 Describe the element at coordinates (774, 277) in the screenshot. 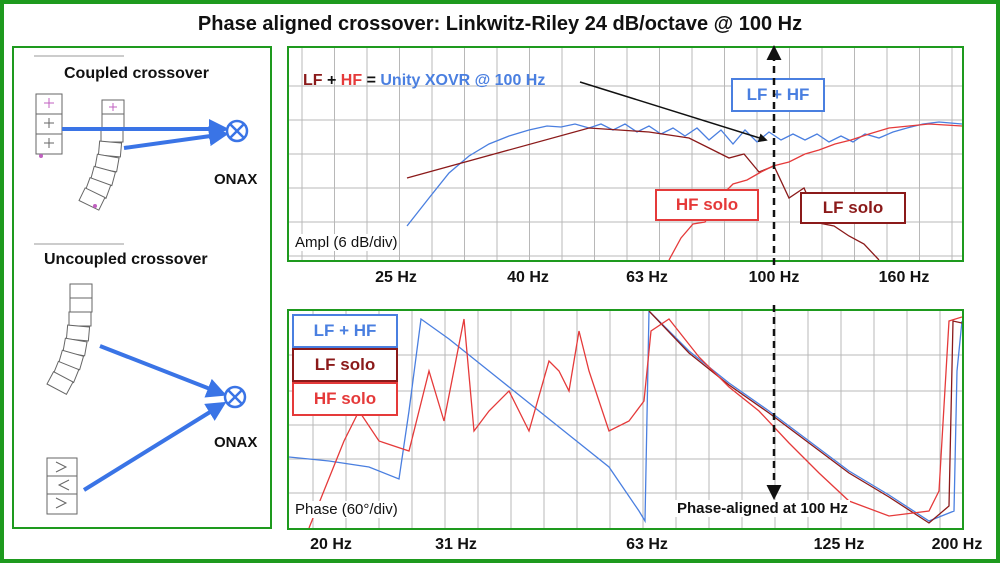

I see `amp-tick: 100 Hz` at that location.